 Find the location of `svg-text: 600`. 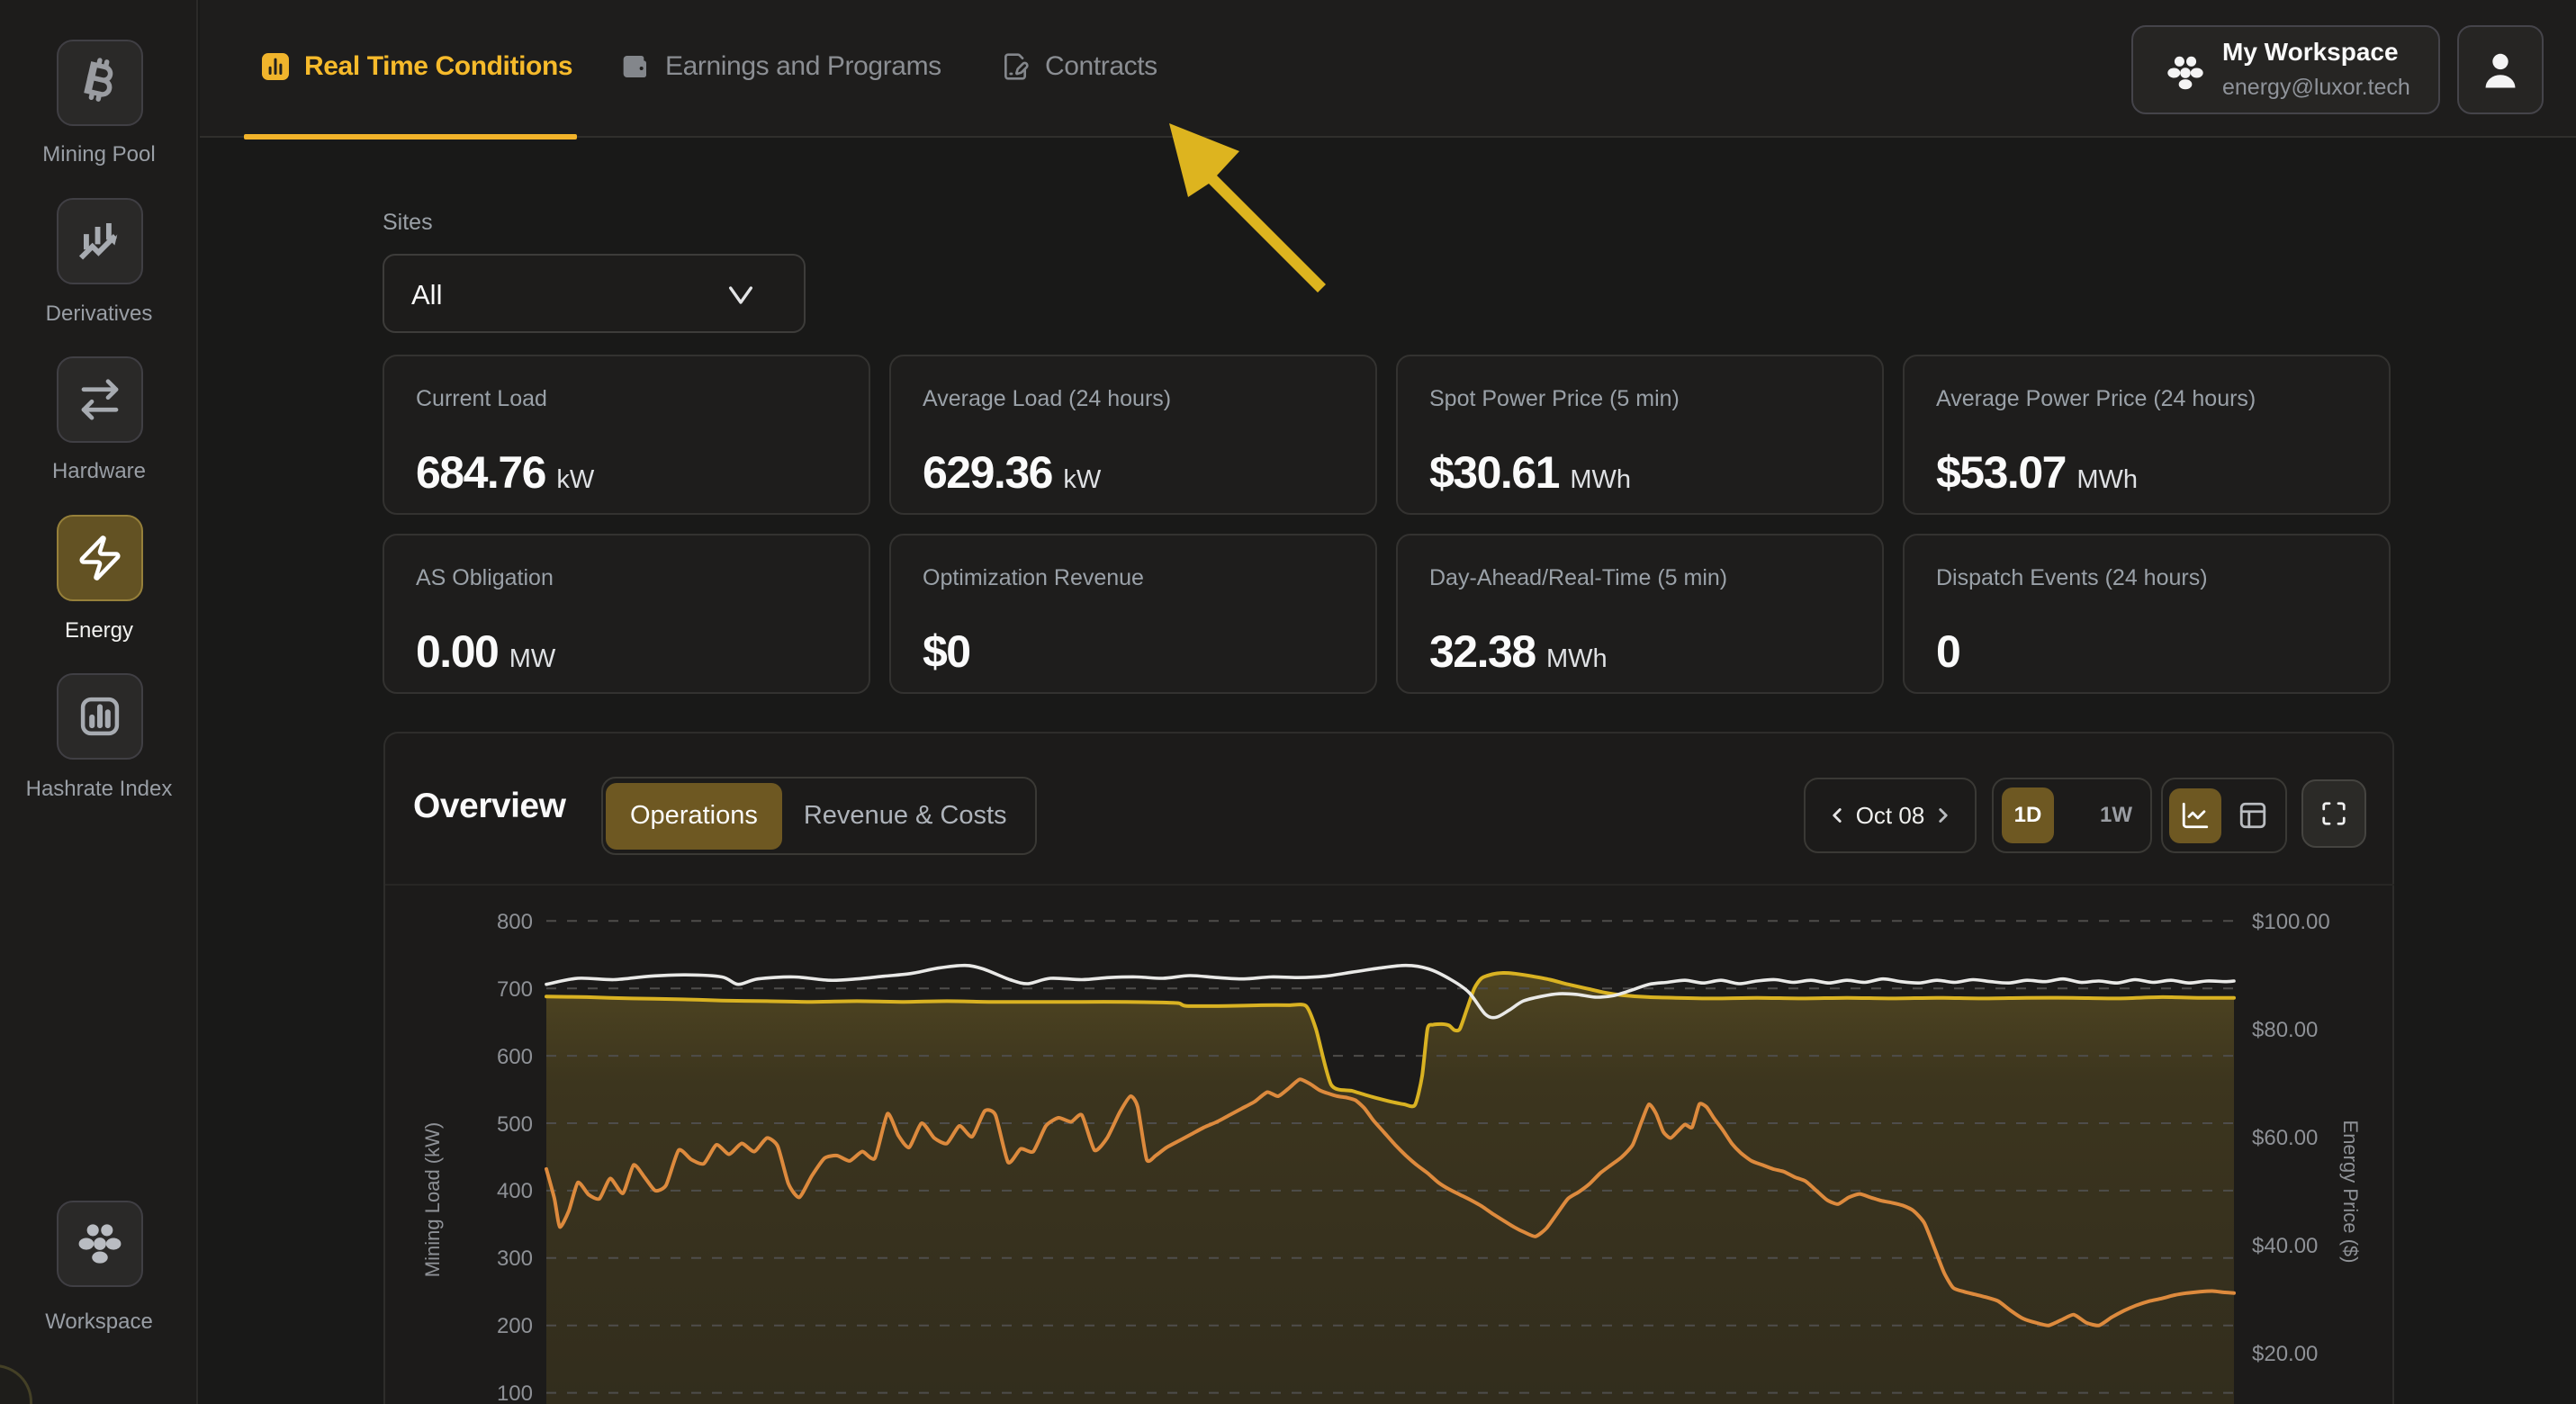

svg-text: 600 is located at coordinates (515, 1057).